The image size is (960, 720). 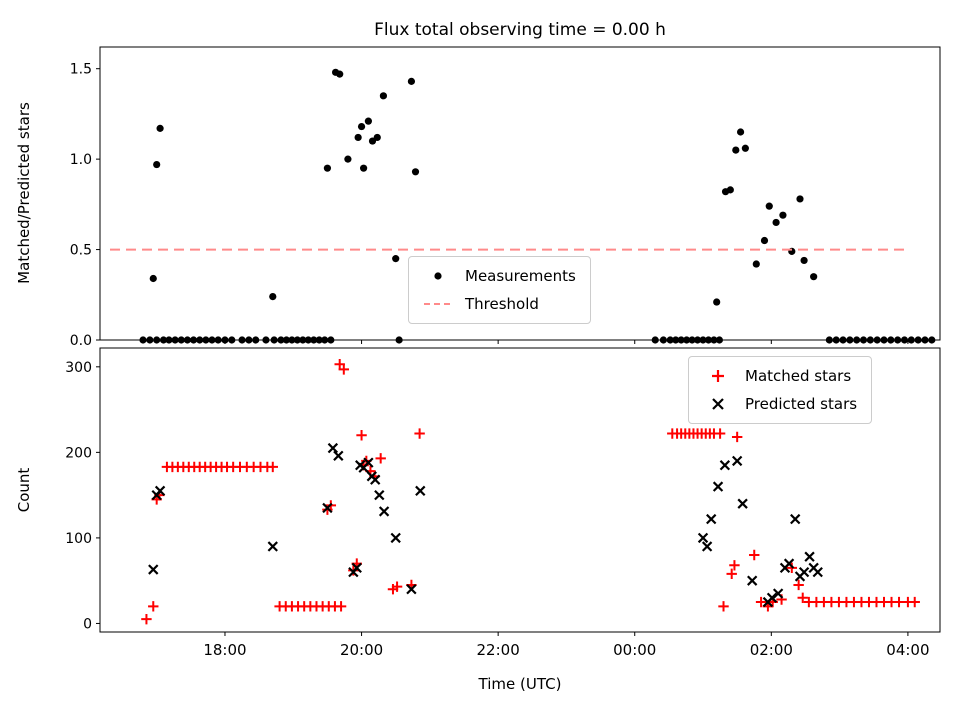 What do you see at coordinates (718, 376) in the screenshot?
I see `matched-stars-plus-icon` at bounding box center [718, 376].